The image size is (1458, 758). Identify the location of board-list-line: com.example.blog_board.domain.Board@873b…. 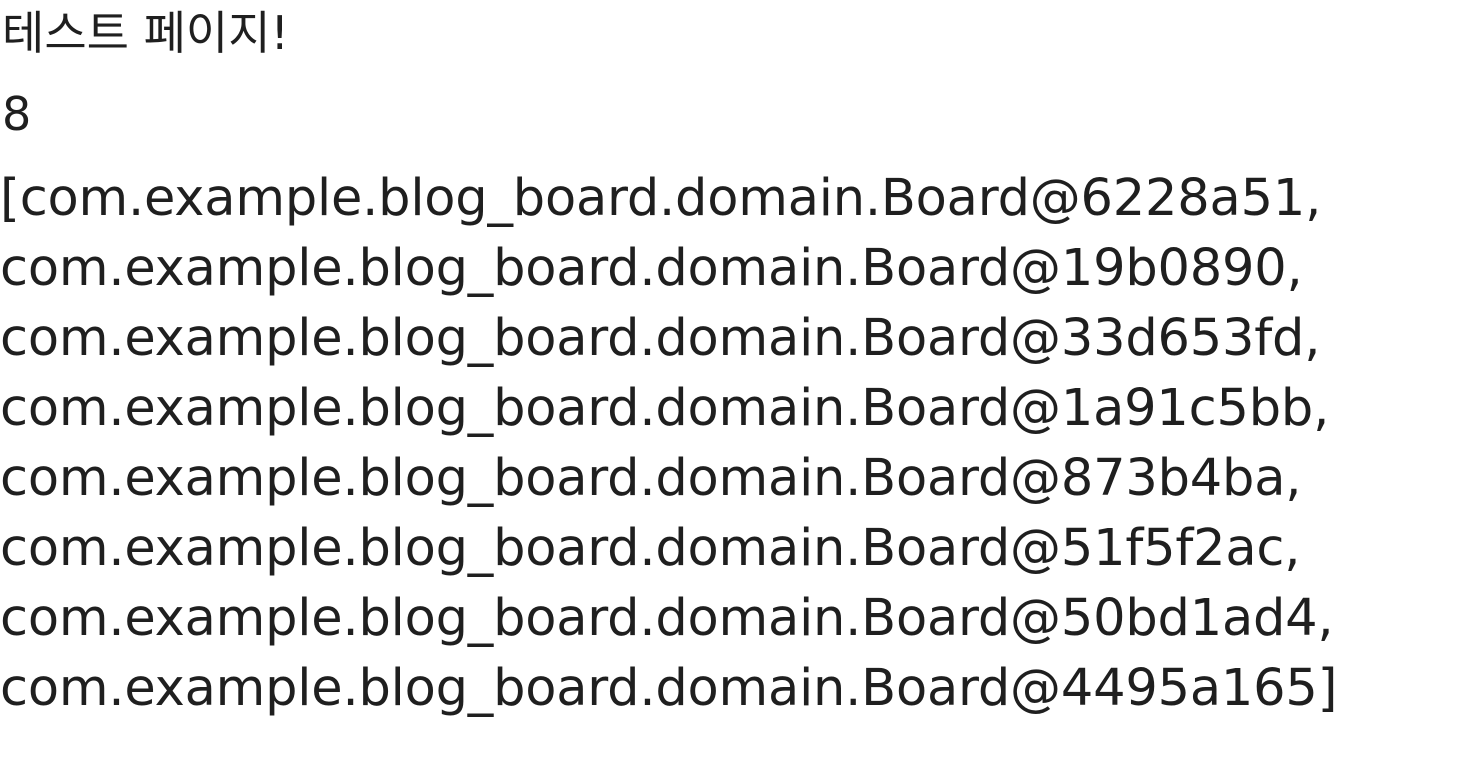
(651, 478).